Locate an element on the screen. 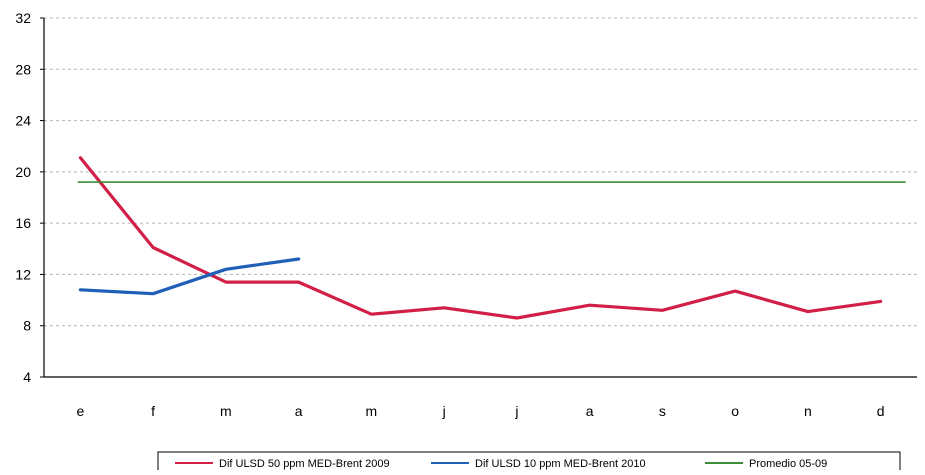  x-tick-label: d is located at coordinates (881, 411).